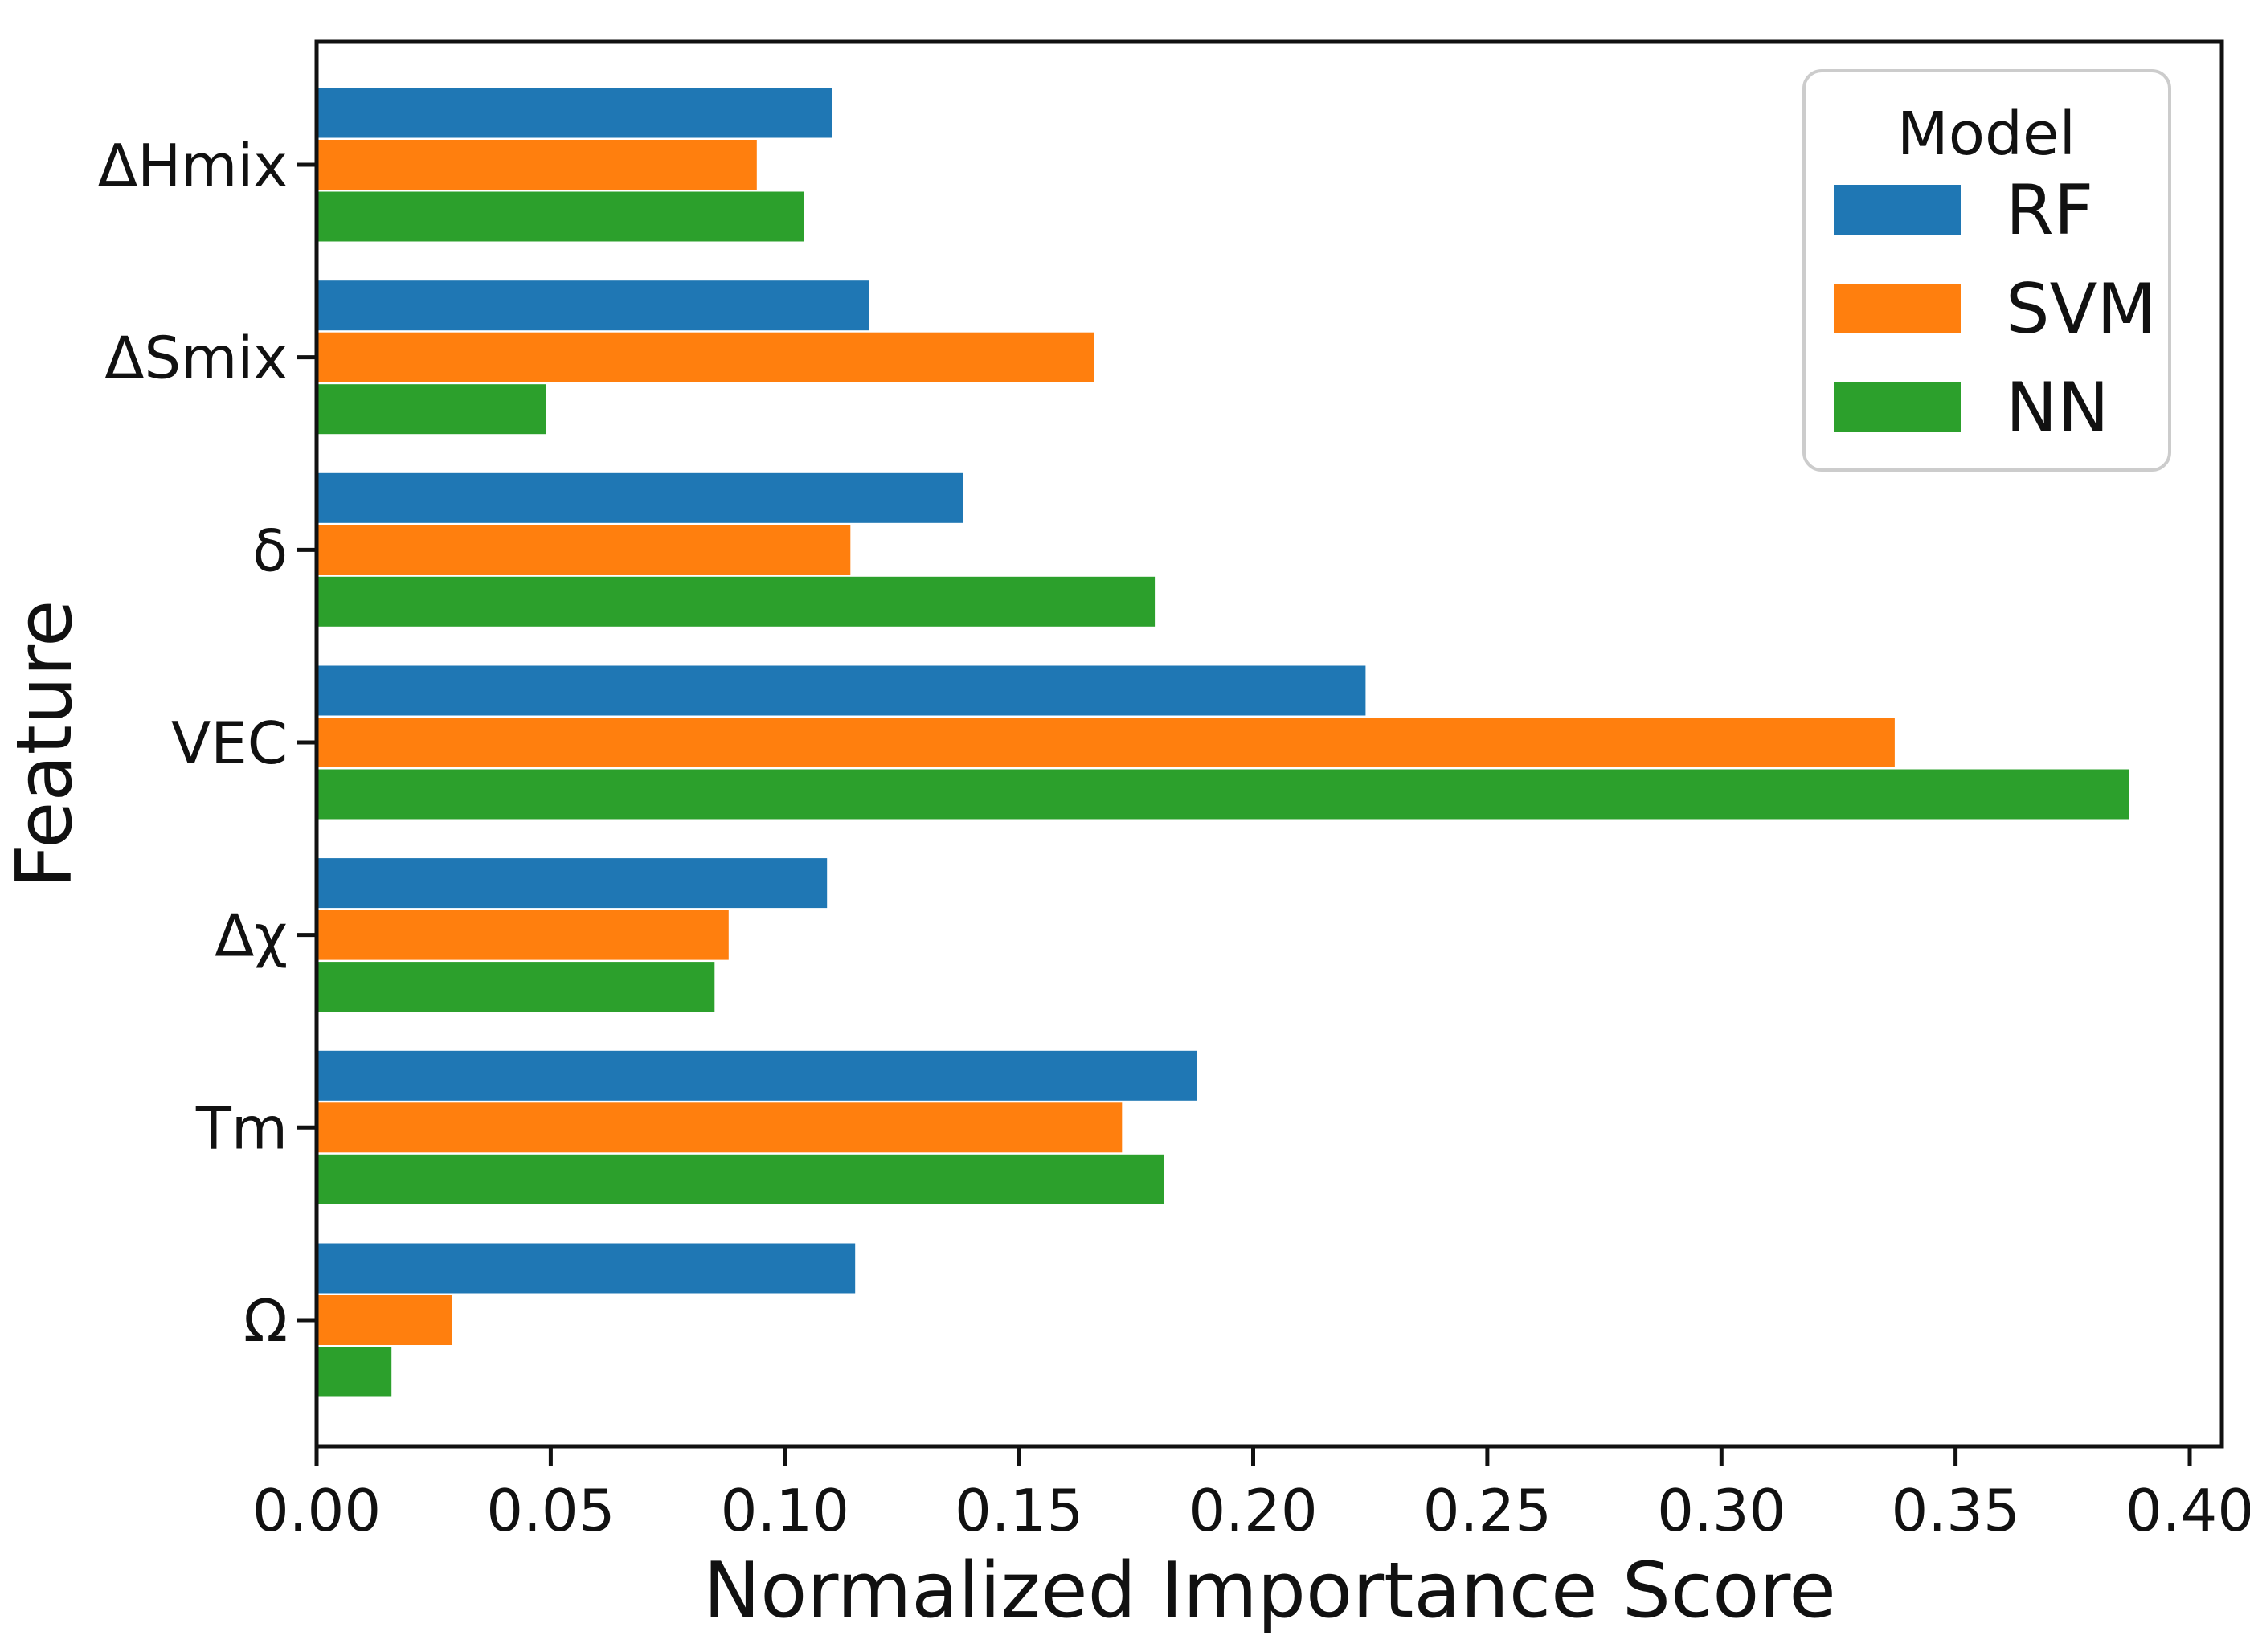  What do you see at coordinates (230, 743) in the screenshot?
I see `y-tick-label: VEC` at bounding box center [230, 743].